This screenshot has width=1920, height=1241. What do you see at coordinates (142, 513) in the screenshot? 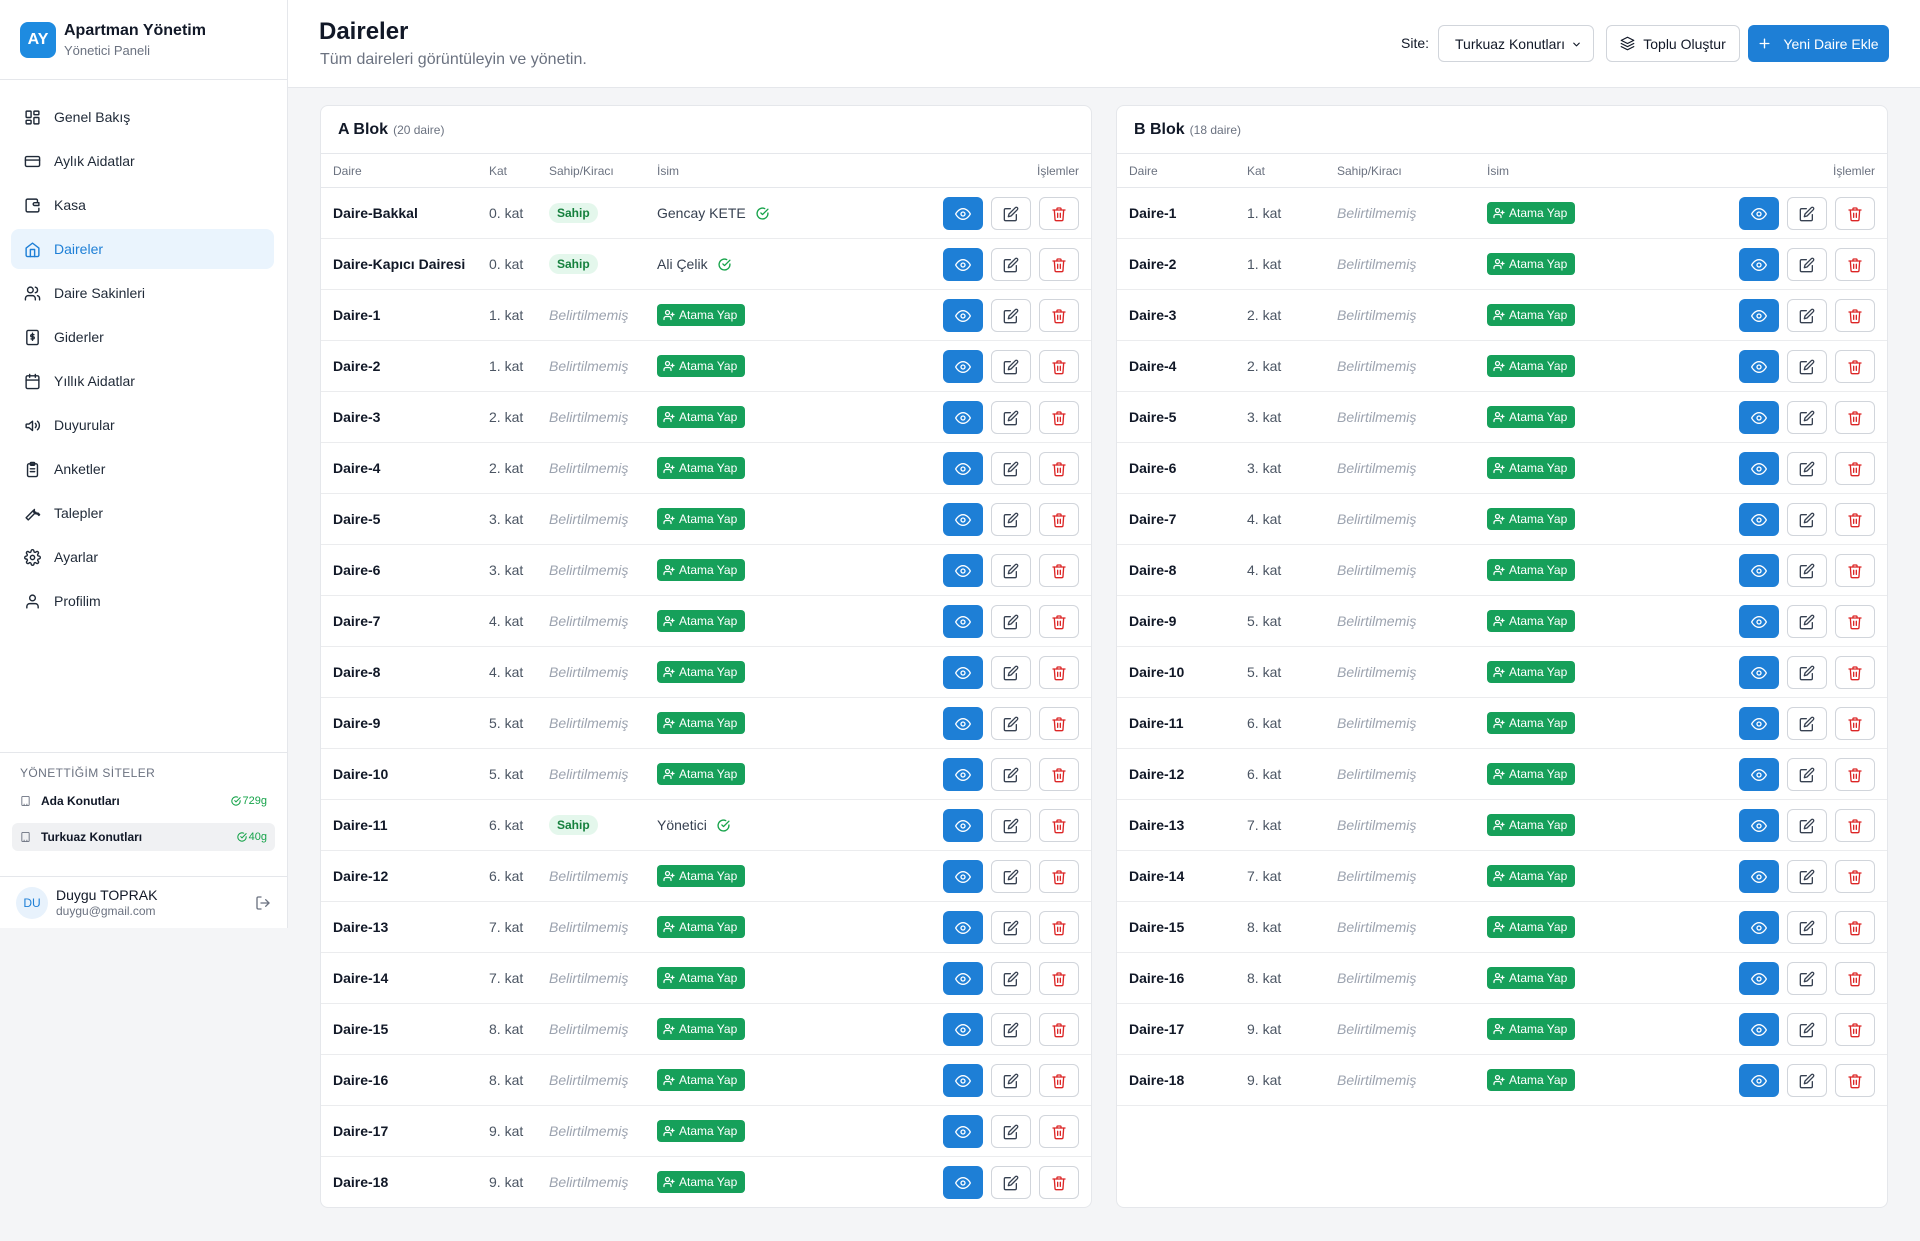
I see `sidebar-item-talepler: Talepler` at bounding box center [142, 513].